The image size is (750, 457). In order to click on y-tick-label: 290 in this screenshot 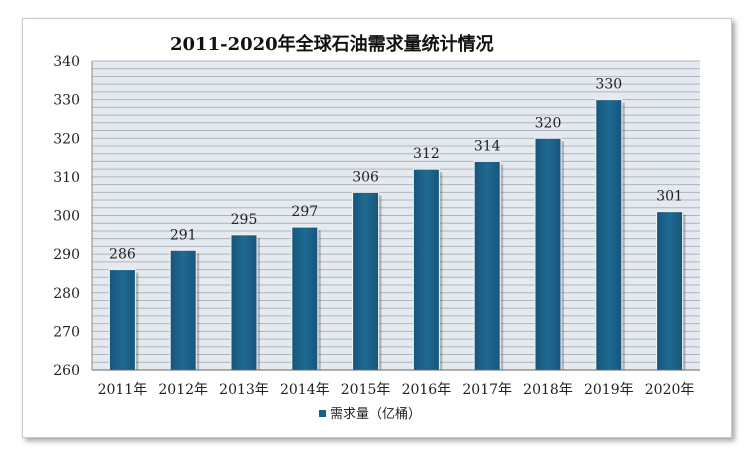, I will do `click(66, 255)`.